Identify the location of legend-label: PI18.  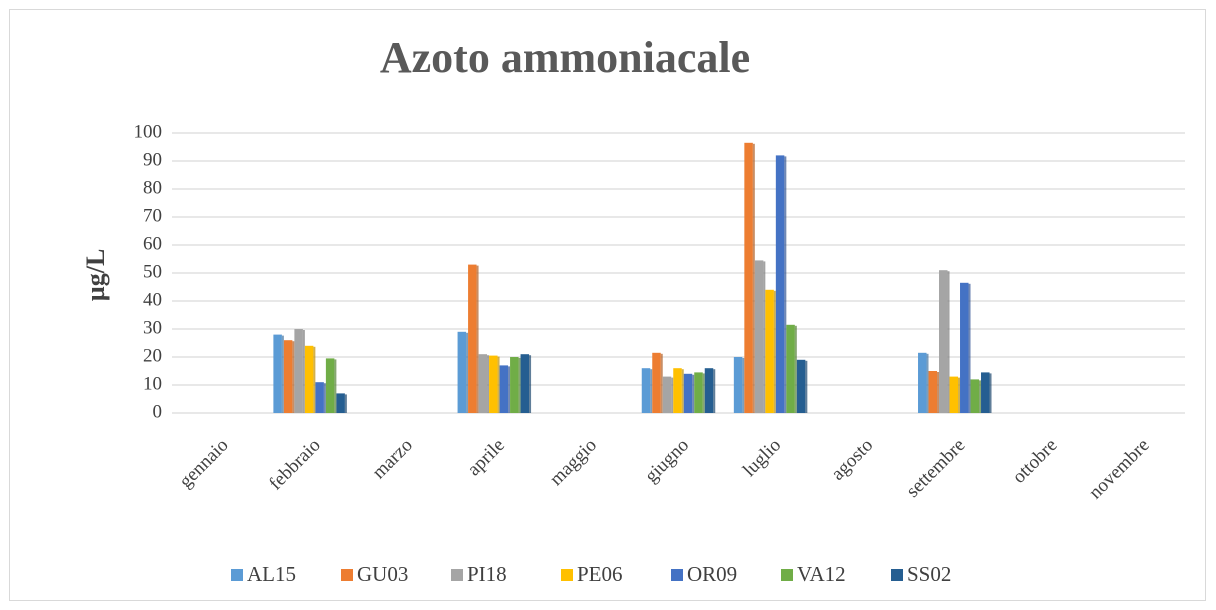
(487, 574).